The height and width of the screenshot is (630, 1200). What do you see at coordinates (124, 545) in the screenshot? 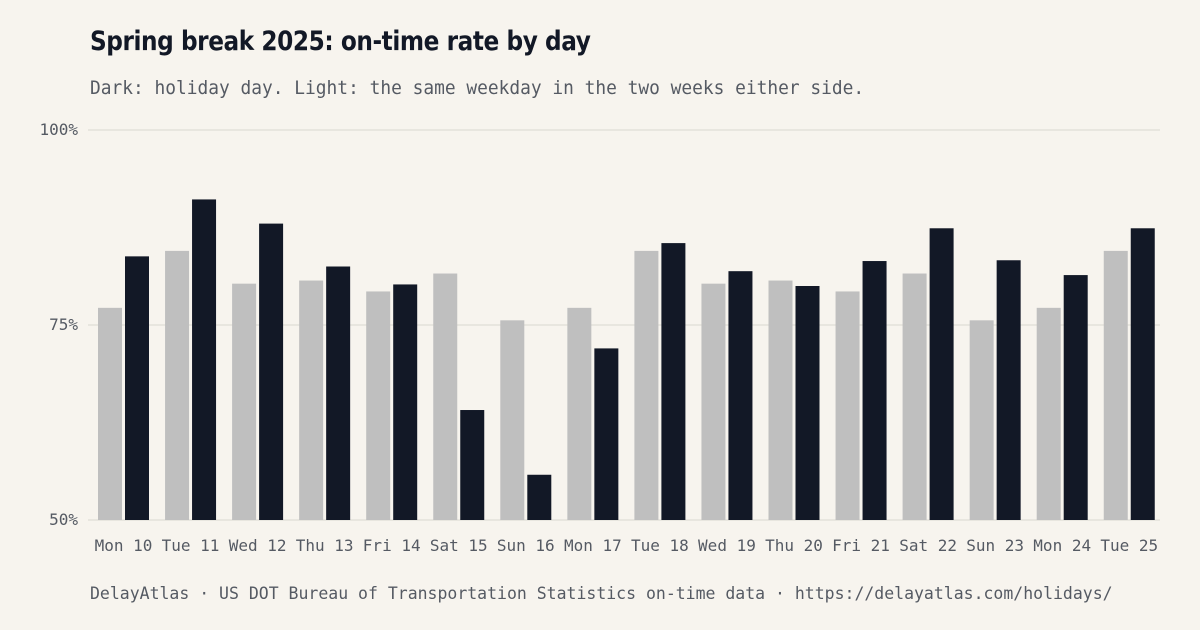
I see `x-tick-label: Mon 10` at bounding box center [124, 545].